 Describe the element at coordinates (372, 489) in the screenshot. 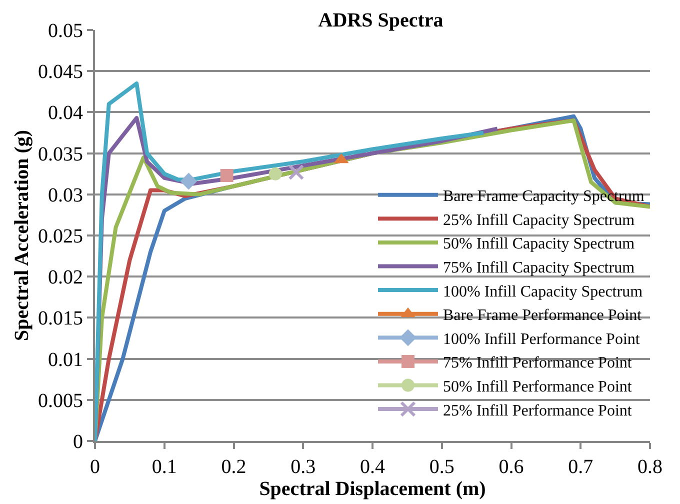

I see `x-axis-title: Spectral Displacement (m)` at that location.